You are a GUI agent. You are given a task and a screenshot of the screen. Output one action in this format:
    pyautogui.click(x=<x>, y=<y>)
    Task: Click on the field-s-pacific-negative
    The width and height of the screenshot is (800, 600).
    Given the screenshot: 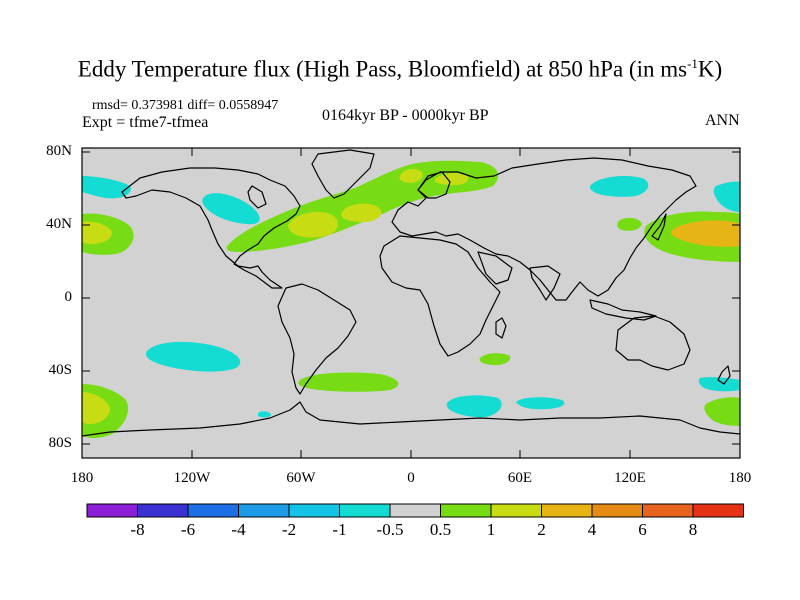 What is the action you would take?
    pyautogui.click(x=193, y=356)
    